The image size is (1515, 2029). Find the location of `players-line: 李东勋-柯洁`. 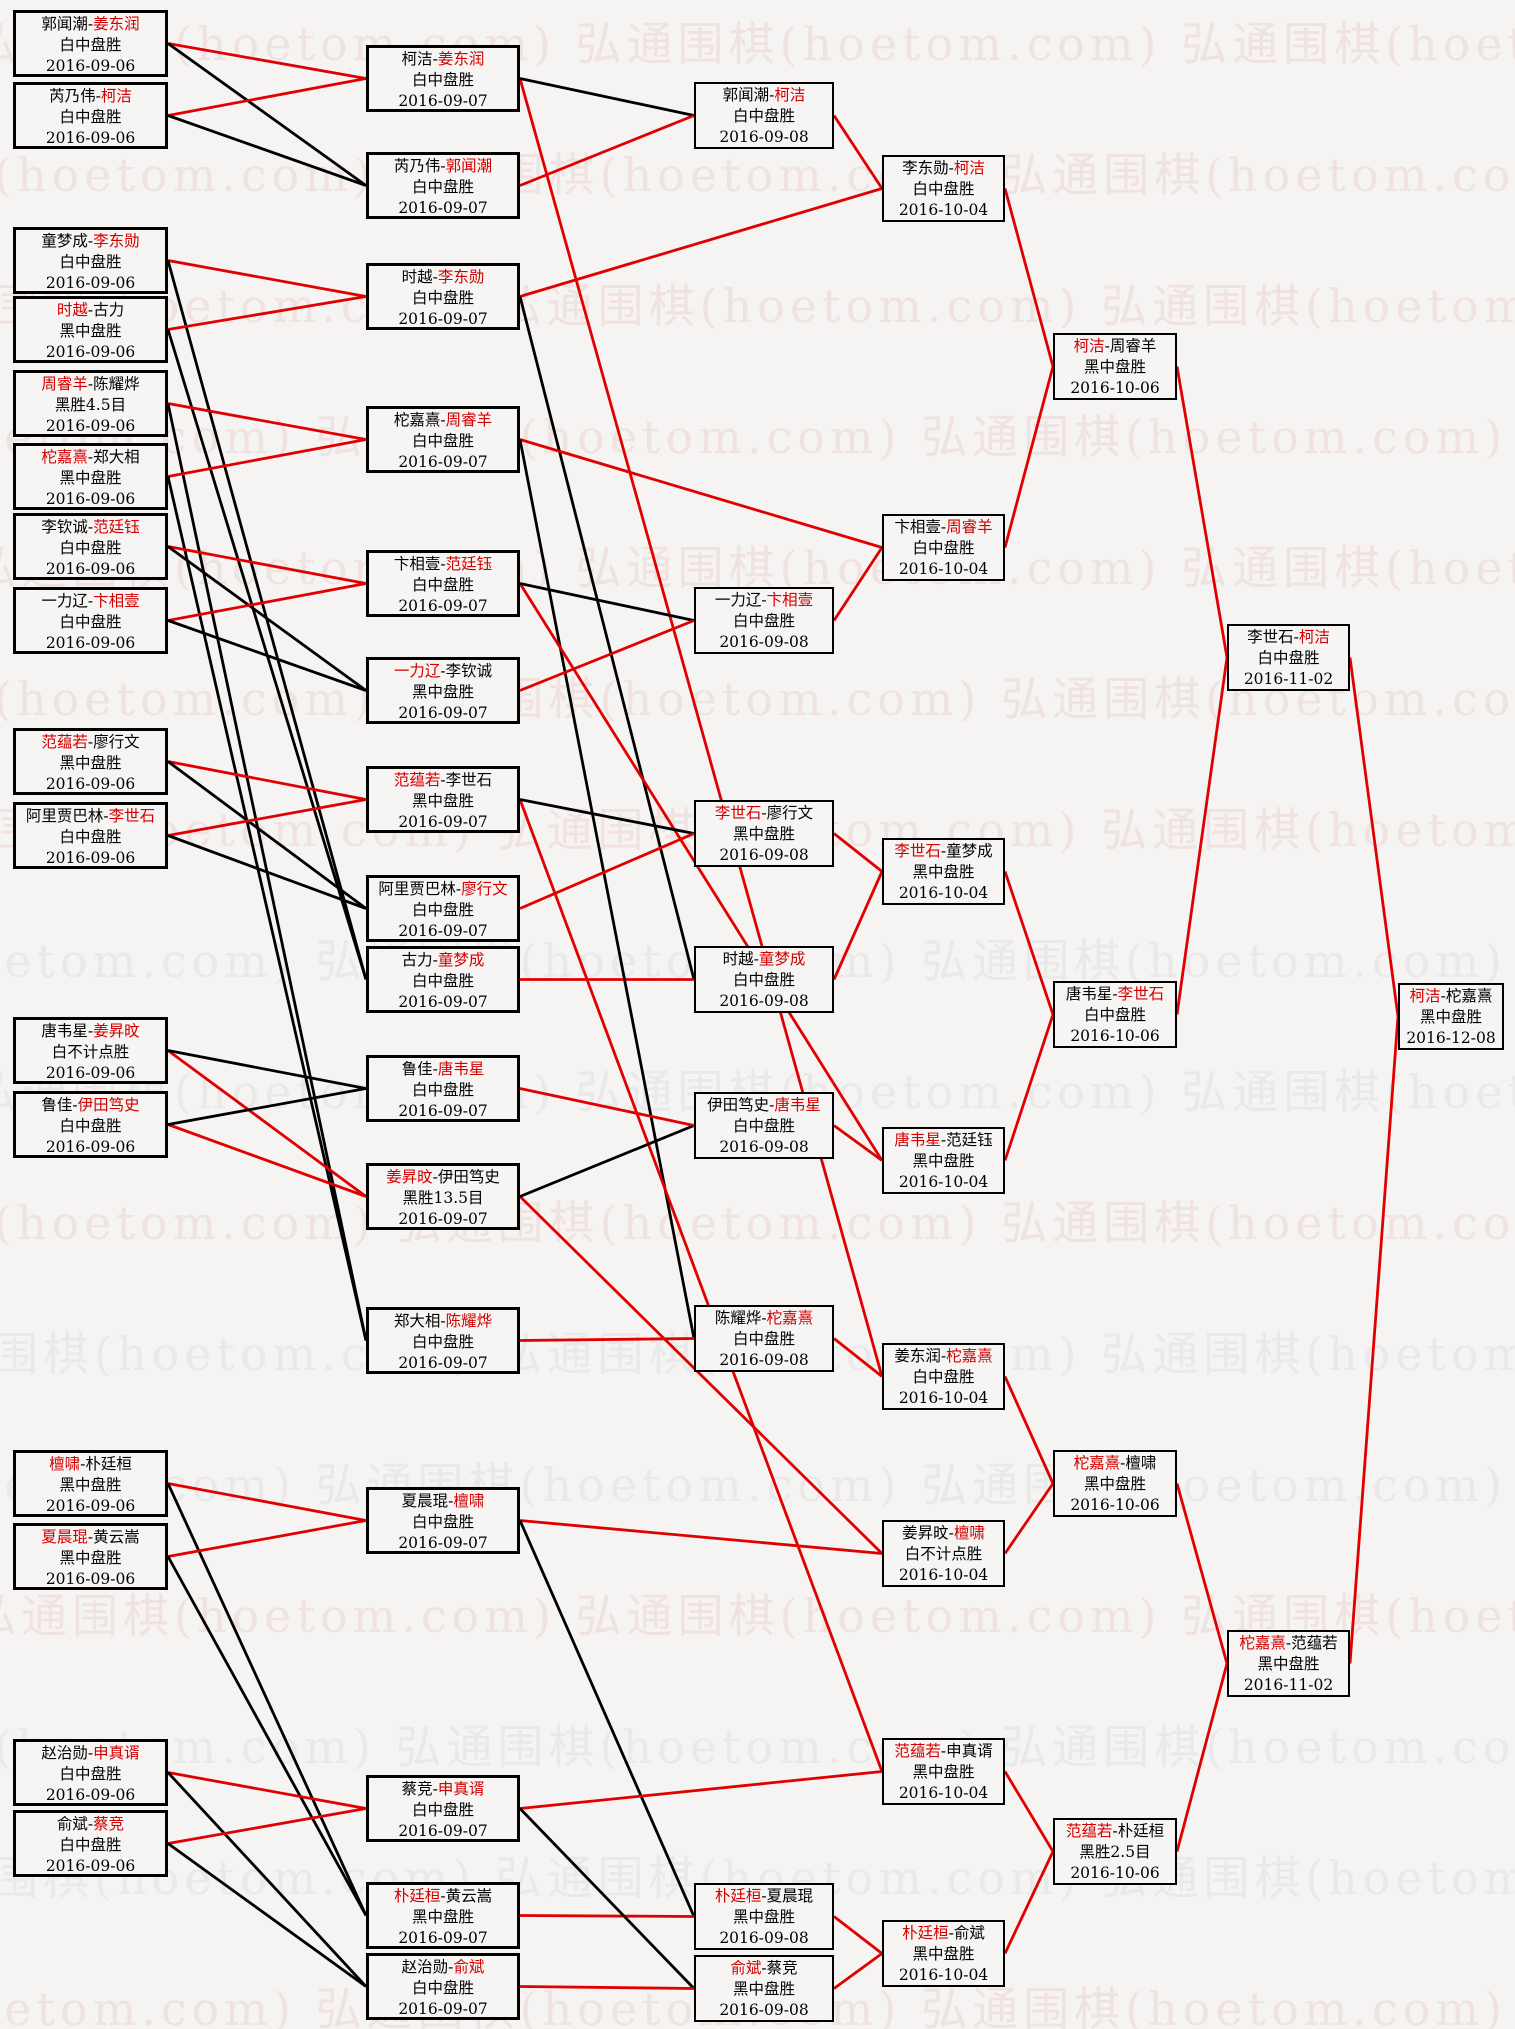

players-line: 李东勋-柯洁 is located at coordinates (943, 168).